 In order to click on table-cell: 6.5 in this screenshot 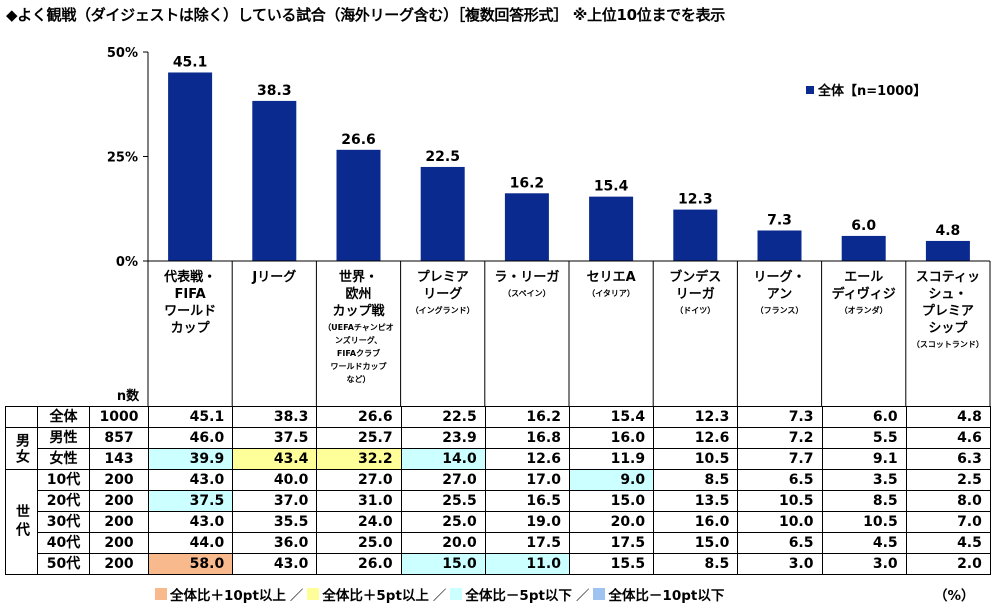, I will do `click(780, 480)`.